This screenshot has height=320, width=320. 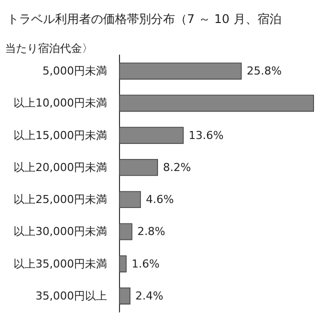 What do you see at coordinates (74, 71) in the screenshot?
I see `y-tick-label: 5,000円未満` at bounding box center [74, 71].